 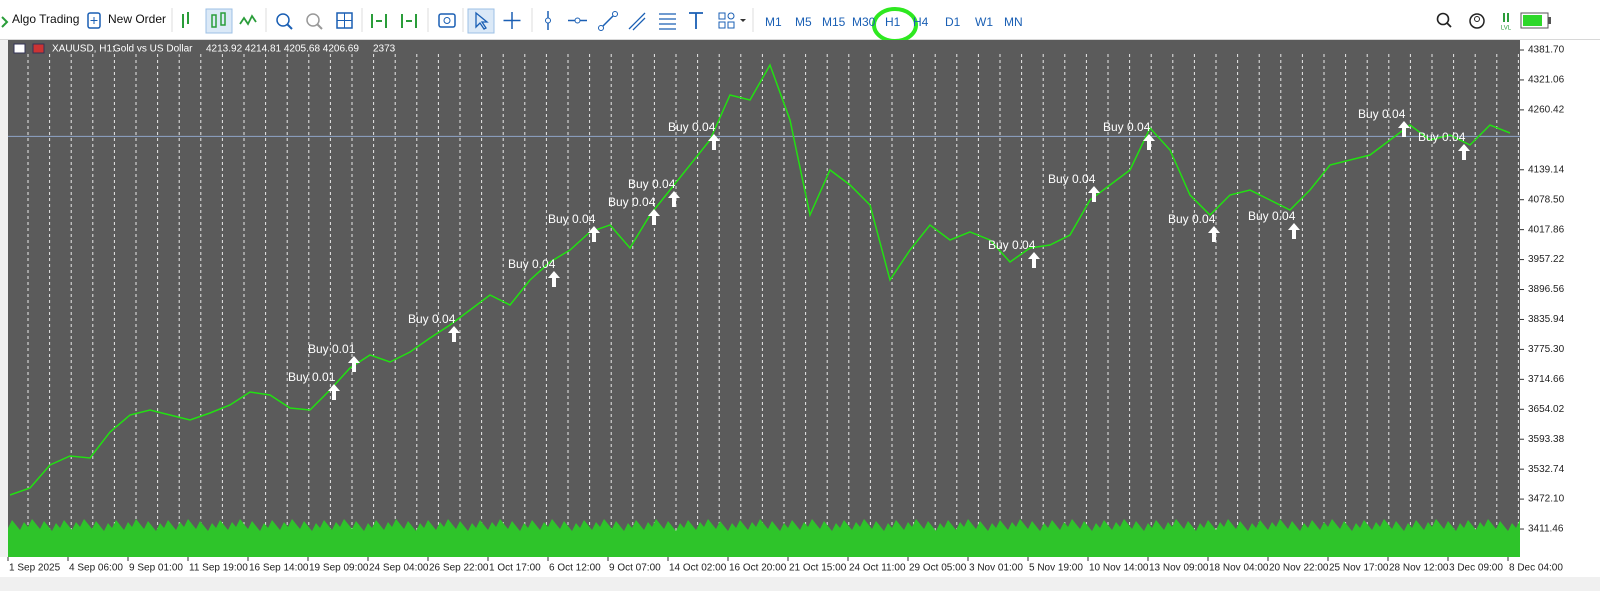 What do you see at coordinates (46, 19) in the screenshot?
I see `algo-trading-button: Algo Trading` at bounding box center [46, 19].